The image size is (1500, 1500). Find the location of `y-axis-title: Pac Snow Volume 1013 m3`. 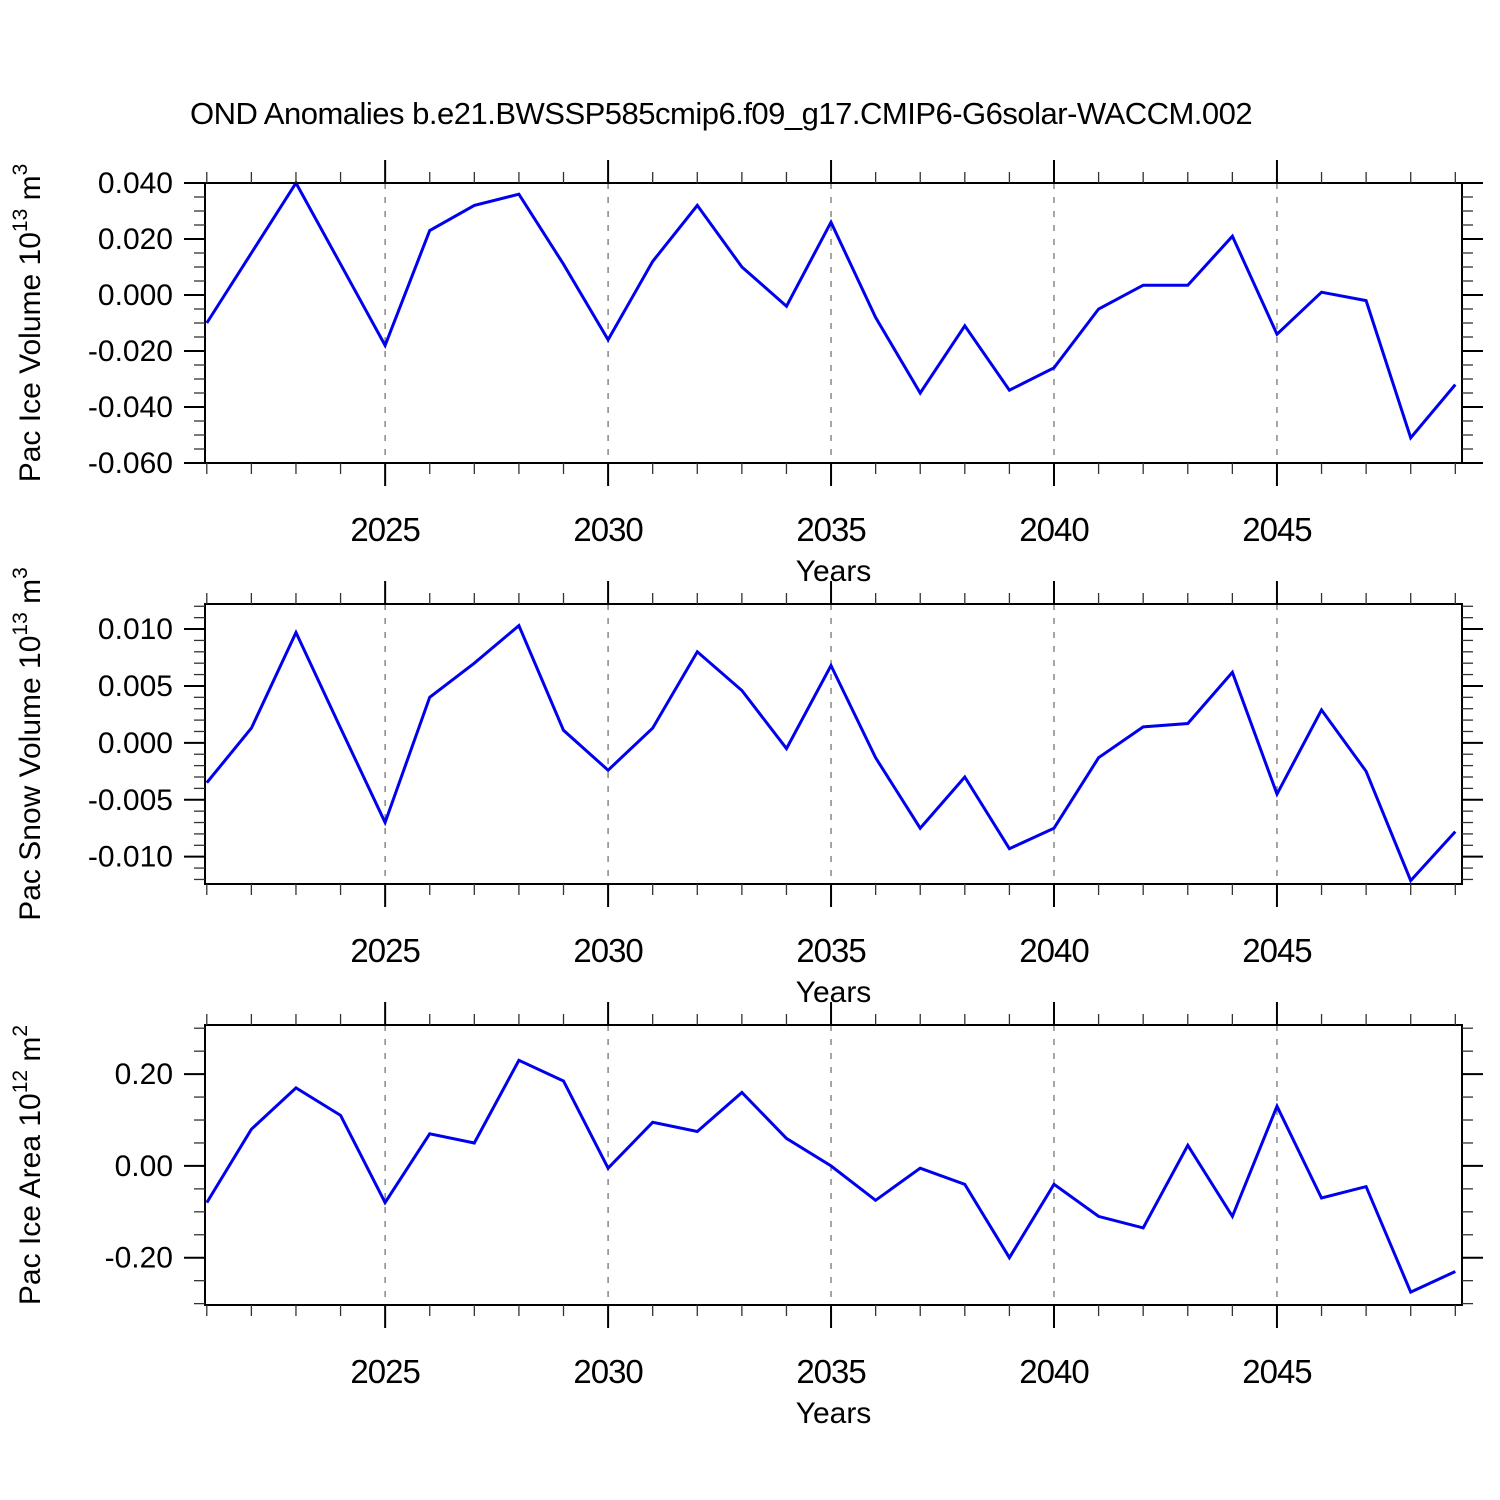

y-axis-title: Pac Snow Volume 1013 m3 is located at coordinates (28, 744).